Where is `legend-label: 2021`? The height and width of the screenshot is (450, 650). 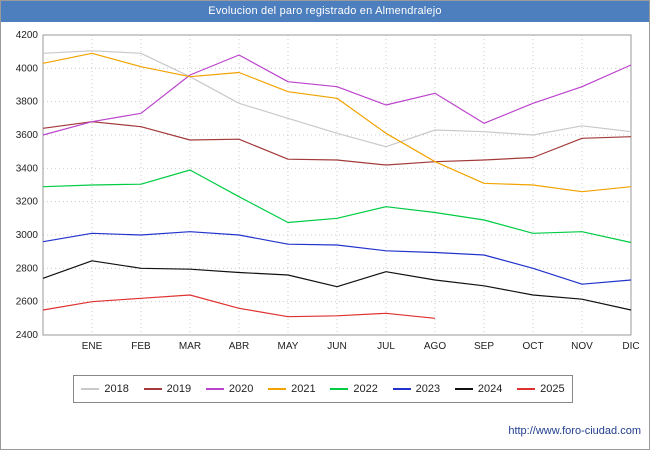
legend-label: 2021 is located at coordinates (303, 389).